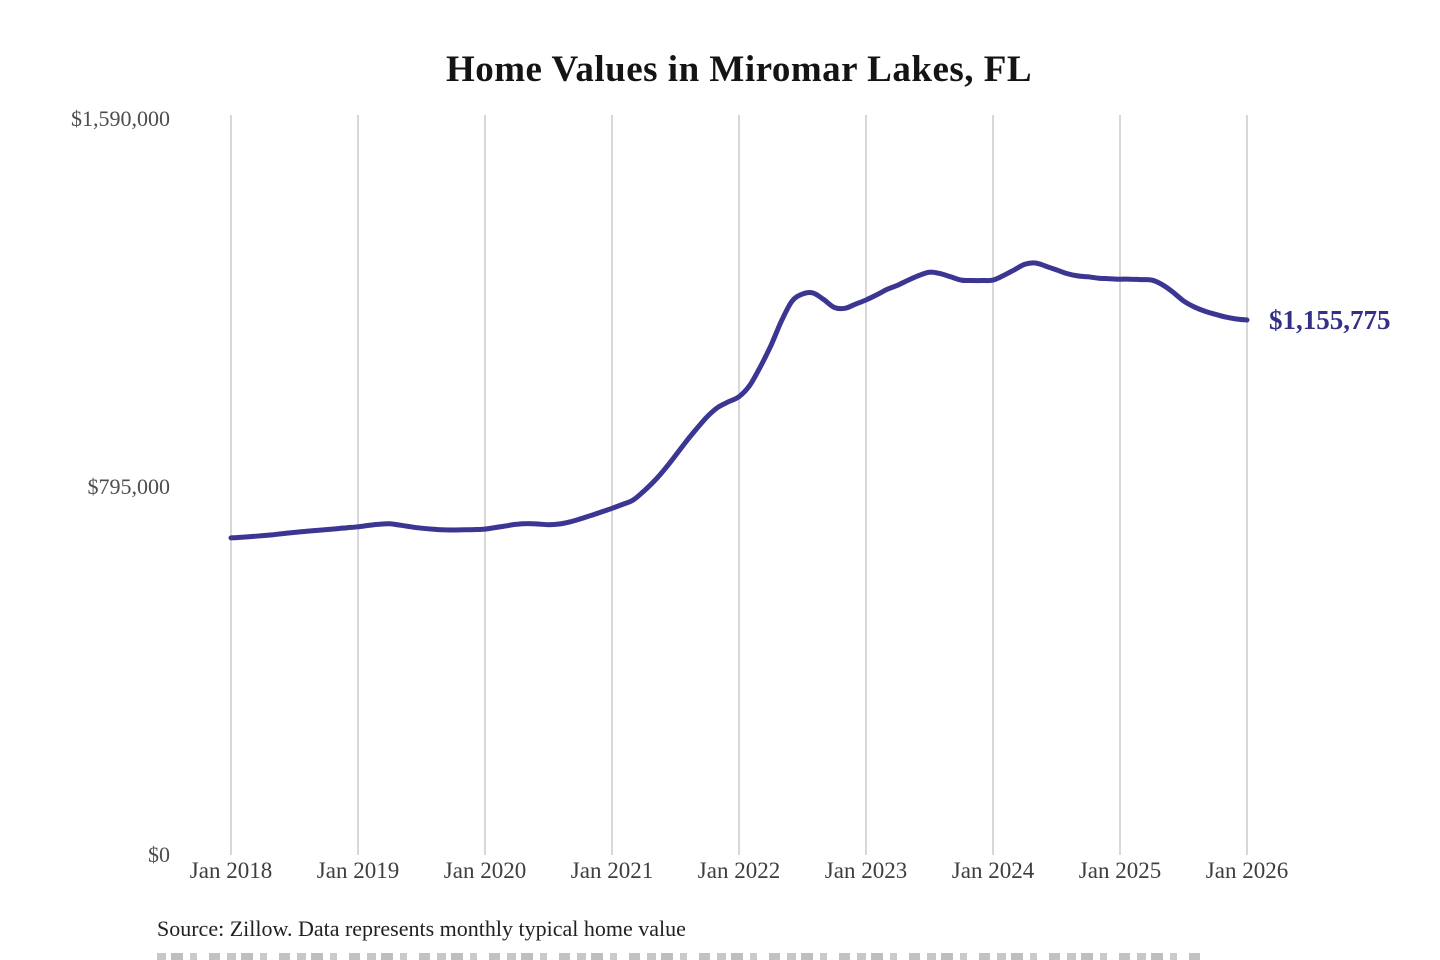 The image size is (1440, 960). Describe the element at coordinates (129, 486) in the screenshot. I see `y-tick-label-1: $795,000` at that location.